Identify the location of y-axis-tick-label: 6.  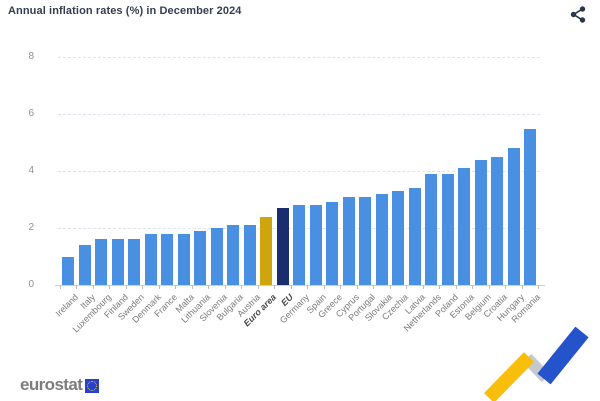
(31, 114).